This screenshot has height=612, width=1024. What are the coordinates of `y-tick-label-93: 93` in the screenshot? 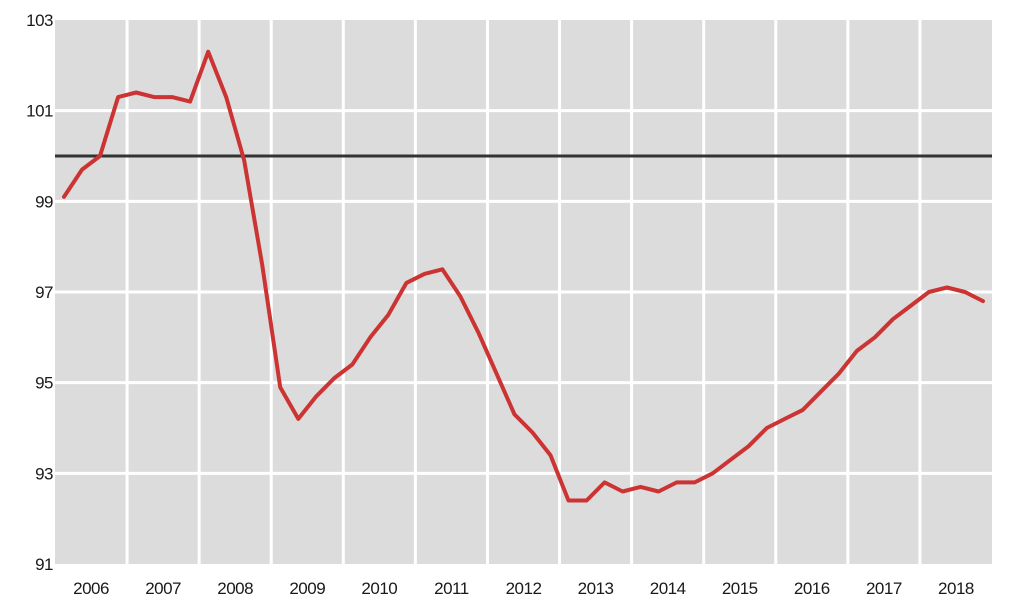 It's located at (44, 473).